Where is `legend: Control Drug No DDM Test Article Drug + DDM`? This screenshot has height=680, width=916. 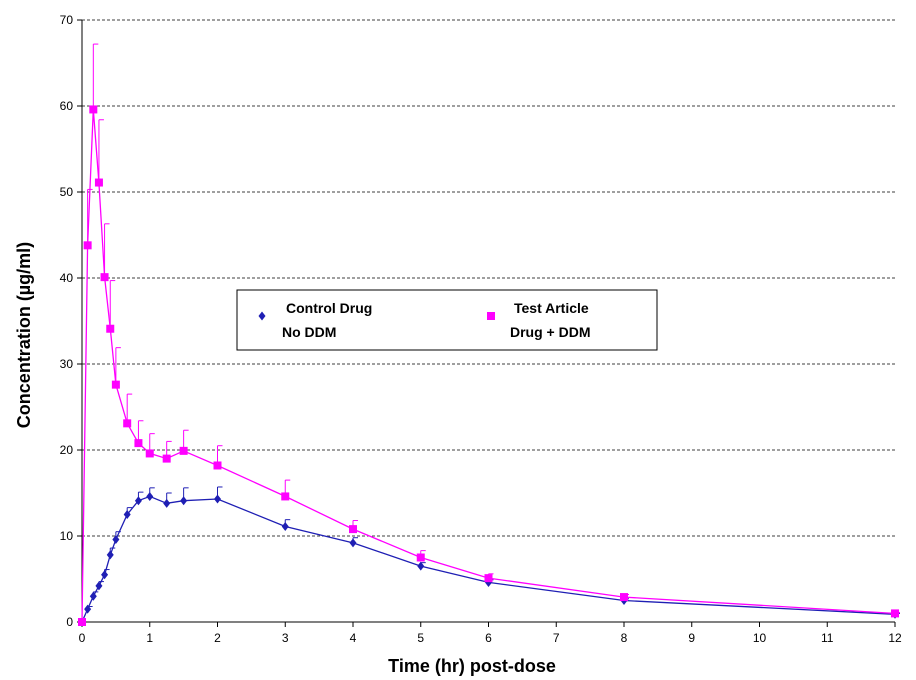
legend: Control Drug No DDM Test Article Drug + DDM is located at coordinates (447, 320).